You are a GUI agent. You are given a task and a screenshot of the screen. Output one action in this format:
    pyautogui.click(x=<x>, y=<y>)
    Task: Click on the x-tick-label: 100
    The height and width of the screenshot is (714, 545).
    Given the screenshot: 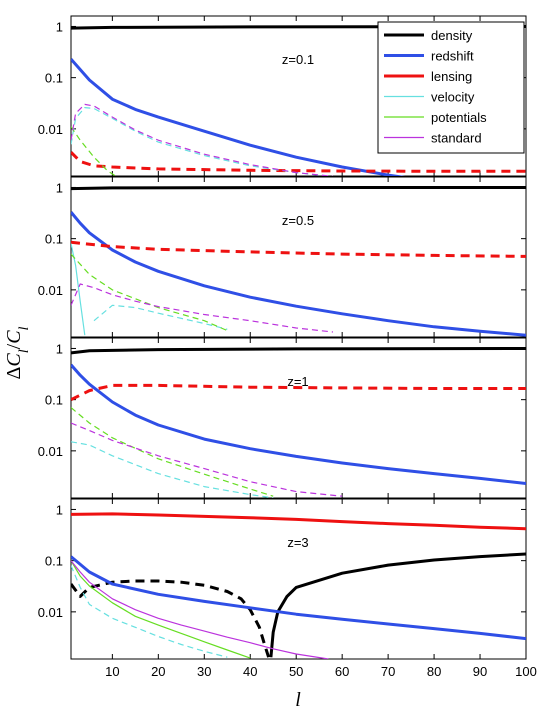 What is the action you would take?
    pyautogui.click(x=526, y=671)
    